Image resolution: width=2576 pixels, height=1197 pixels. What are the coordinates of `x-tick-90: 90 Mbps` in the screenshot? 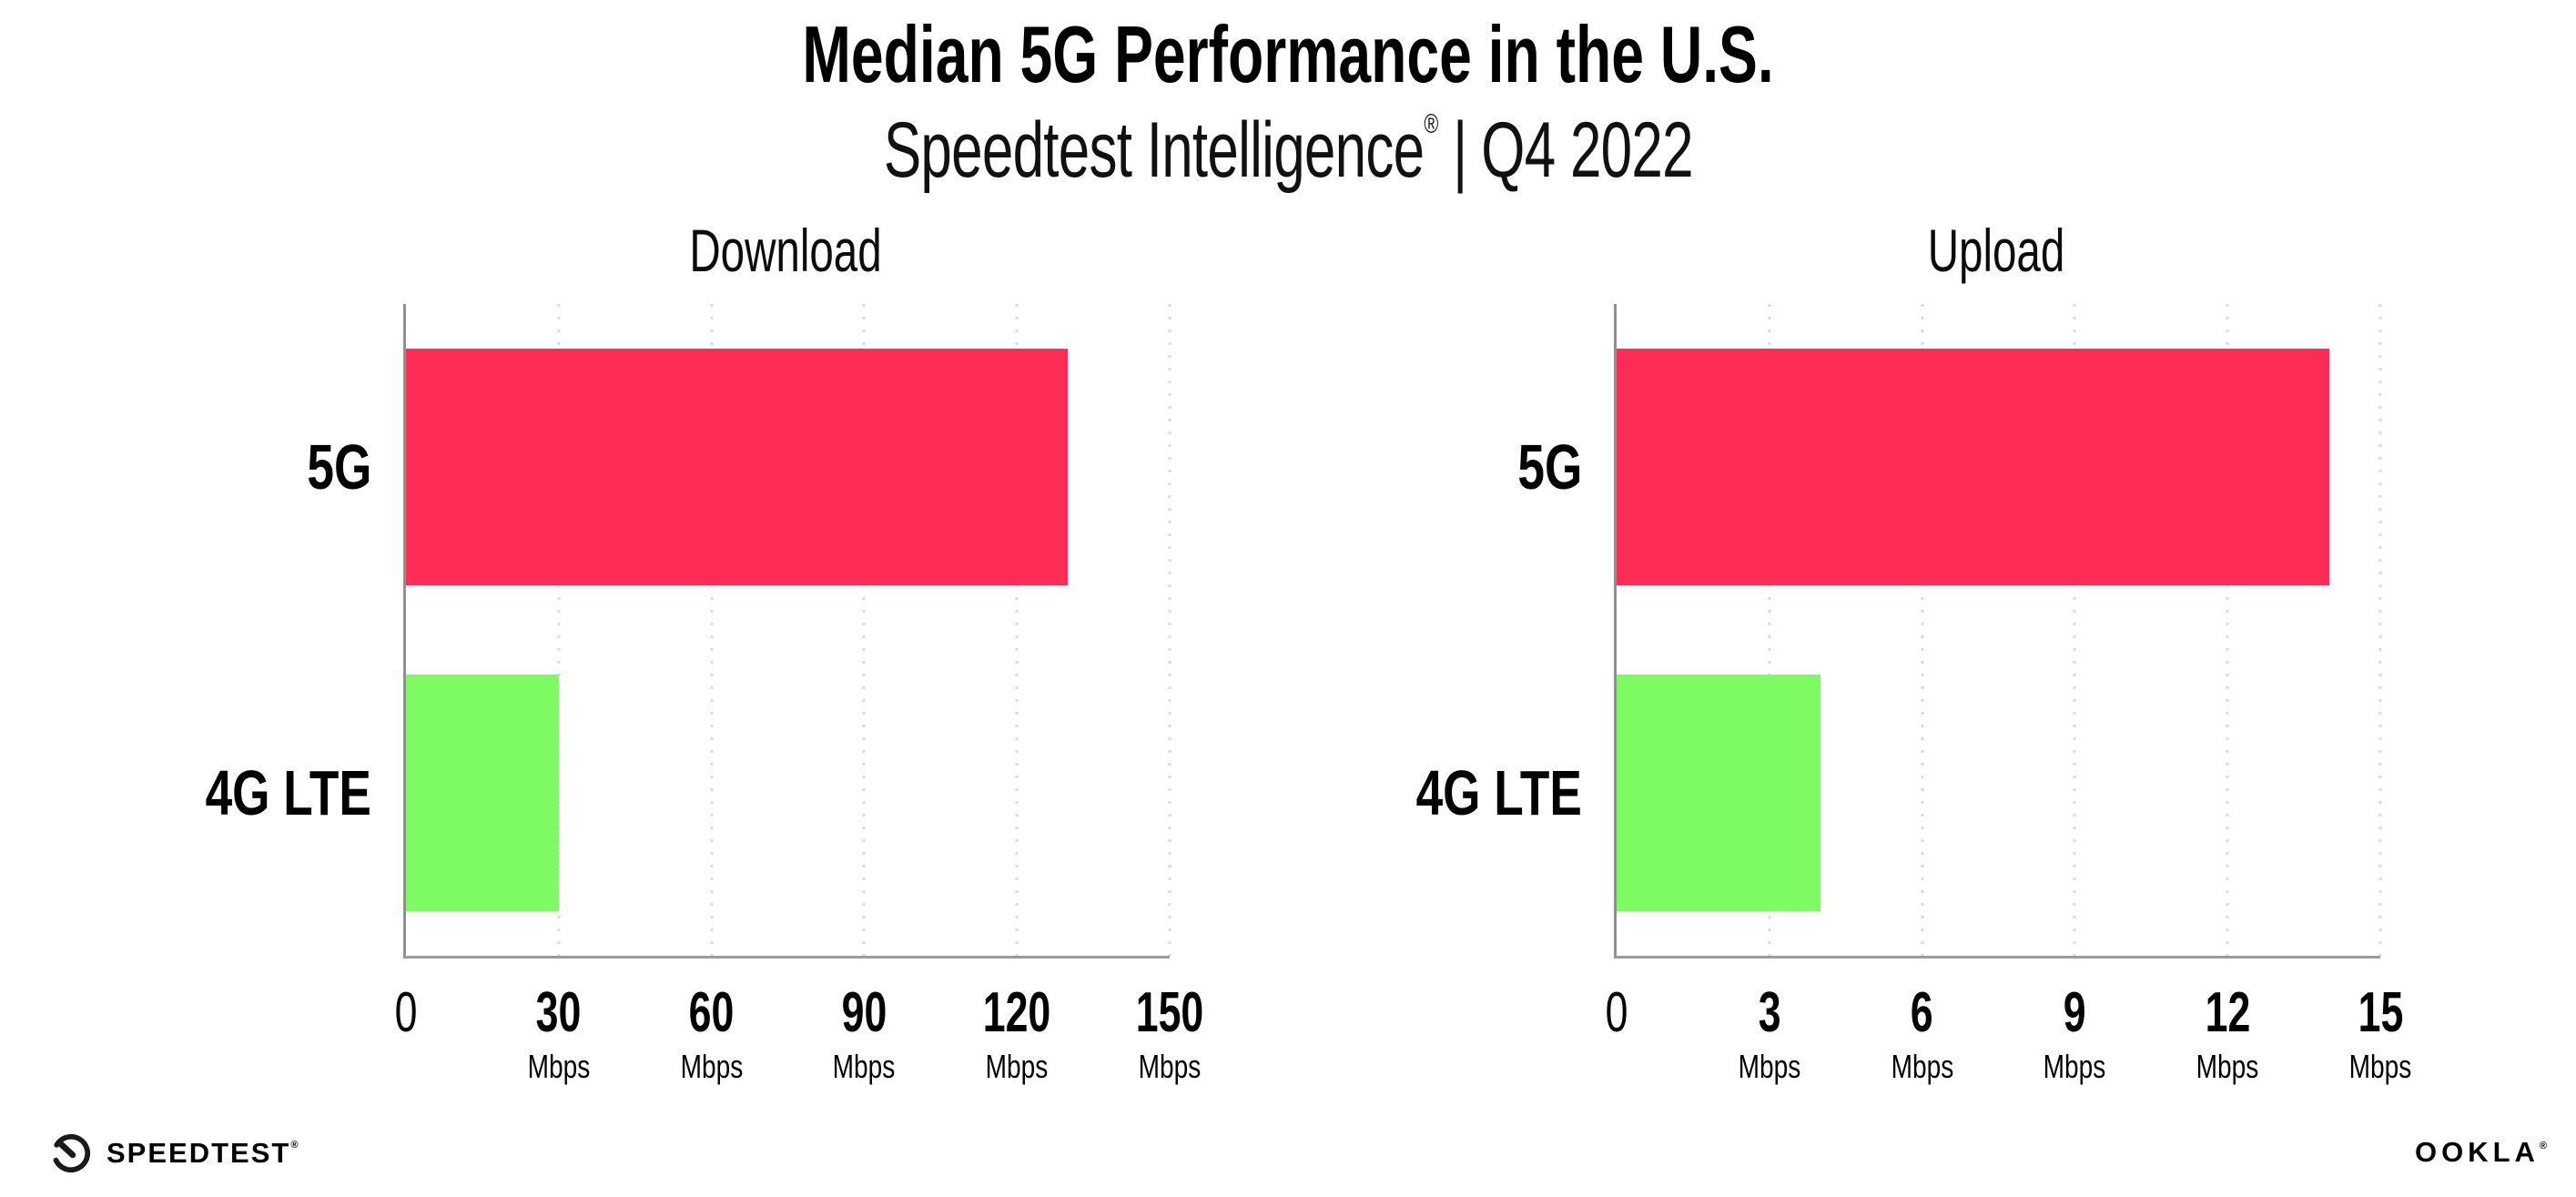 It's located at (864, 1020).